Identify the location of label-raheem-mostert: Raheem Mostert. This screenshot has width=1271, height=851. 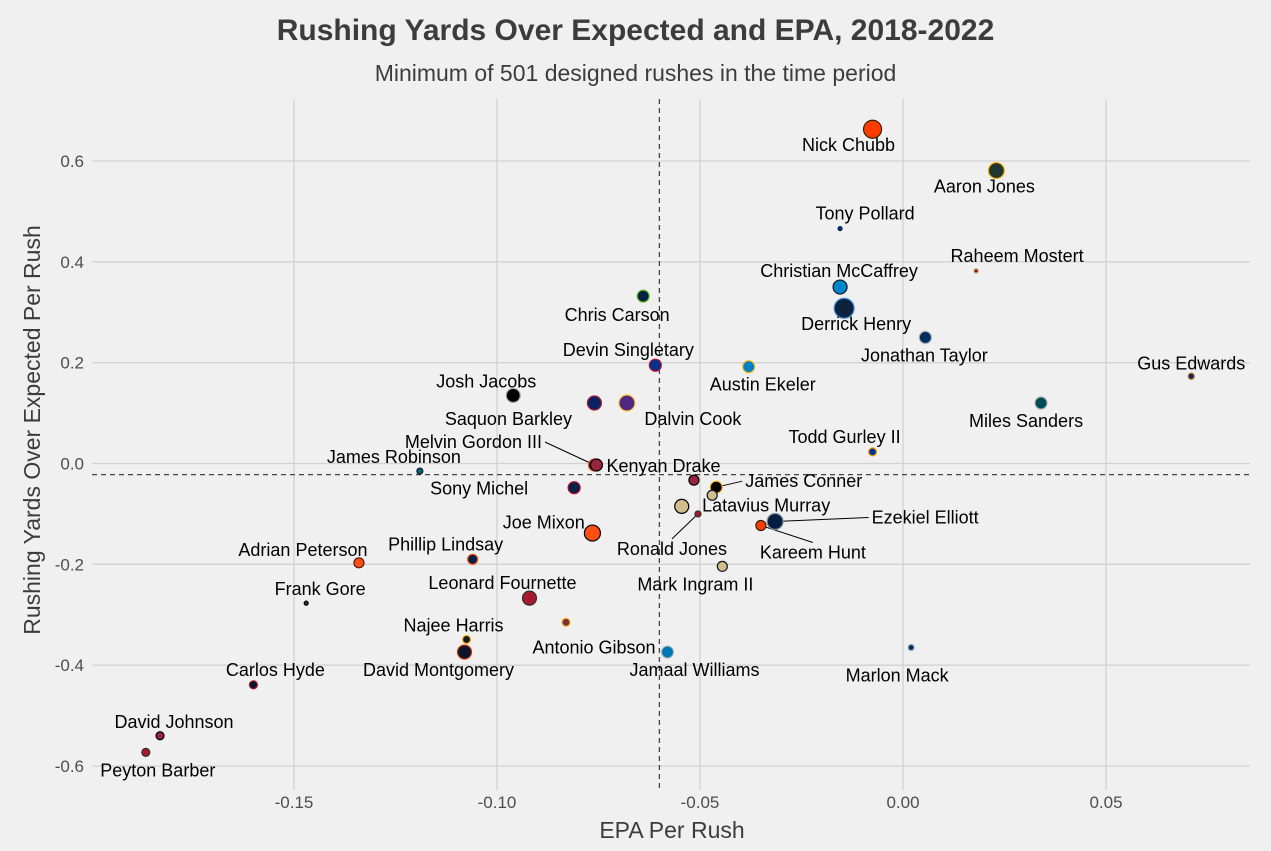
(1017, 256).